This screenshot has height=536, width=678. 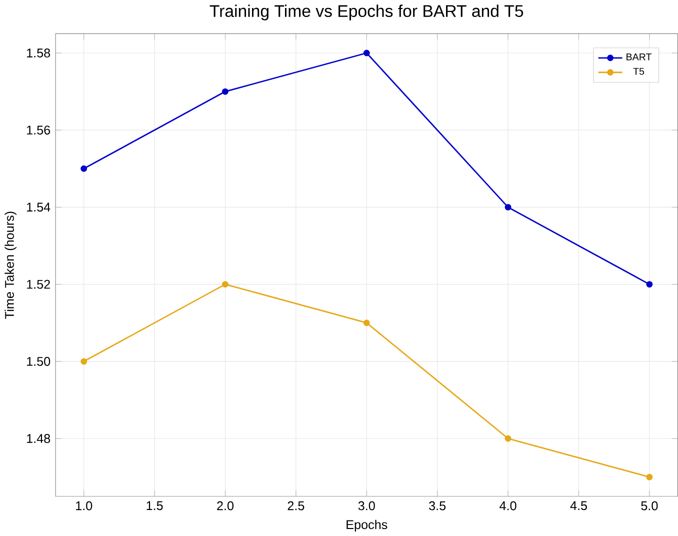 I want to click on y-tick-label: 1.52, so click(x=38, y=284).